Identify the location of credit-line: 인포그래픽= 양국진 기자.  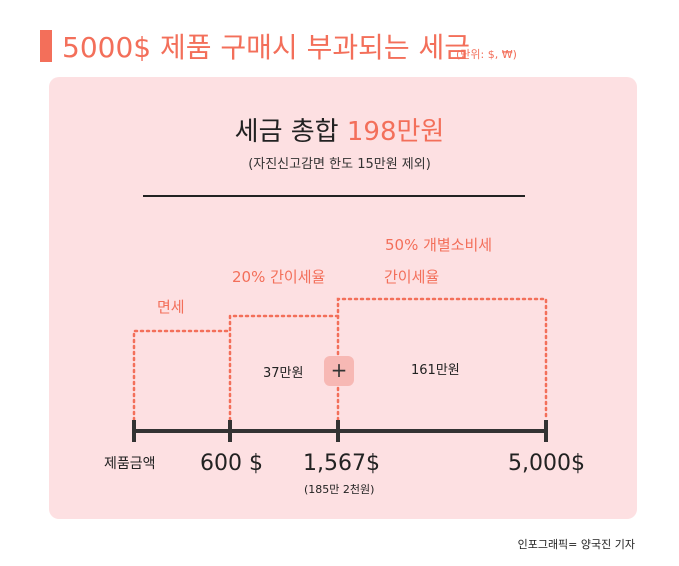
(576, 544).